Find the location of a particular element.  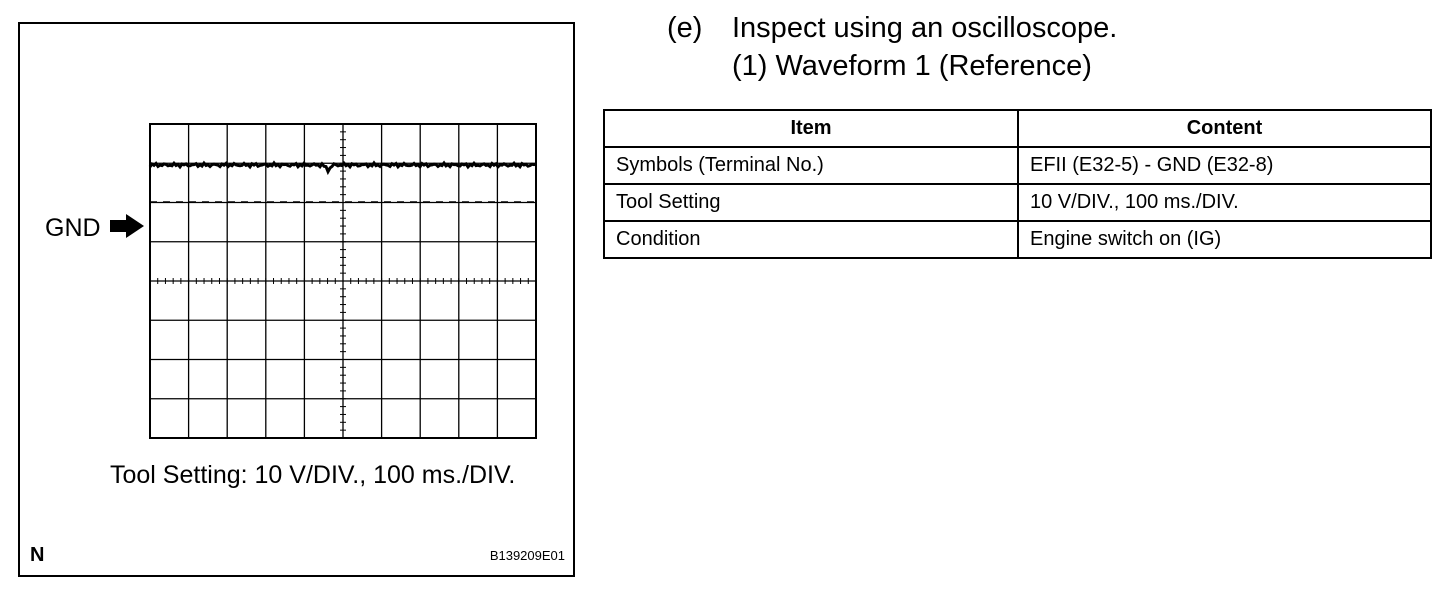

cell-content: Engine switch on (IG) is located at coordinates (1224, 239).